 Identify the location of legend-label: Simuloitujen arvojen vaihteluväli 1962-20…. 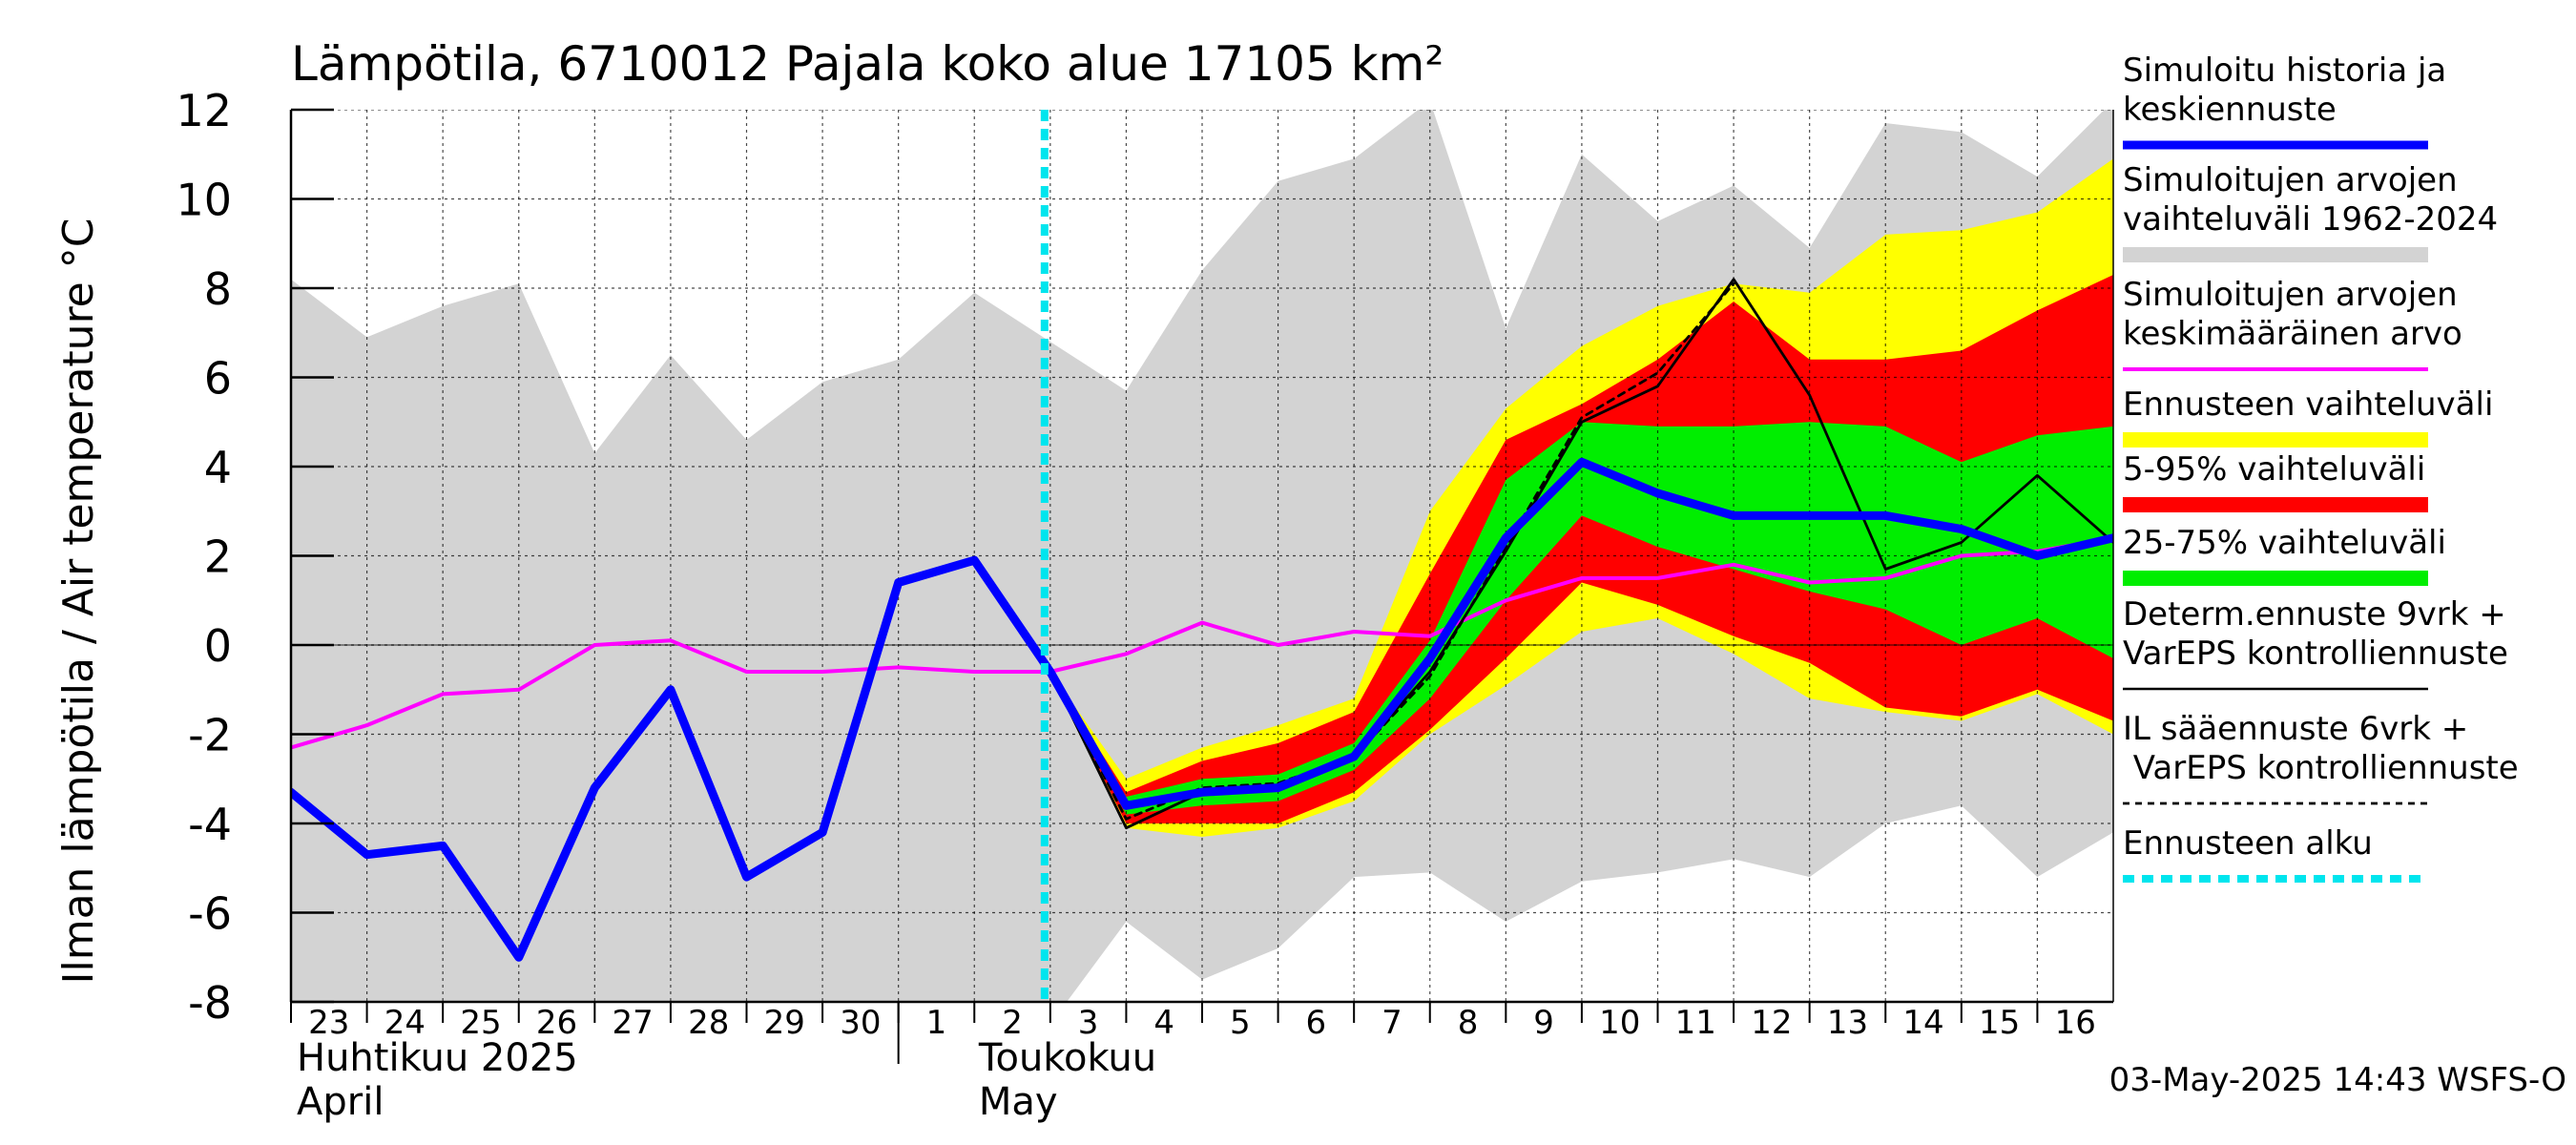
(2310, 200).